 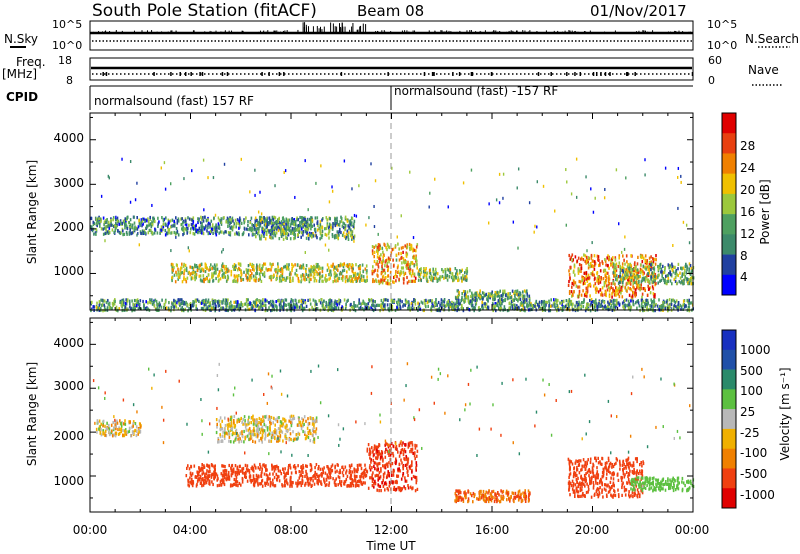 I want to click on cpid-segment-1: normalsound (fast) 157 RF, so click(x=174, y=101).